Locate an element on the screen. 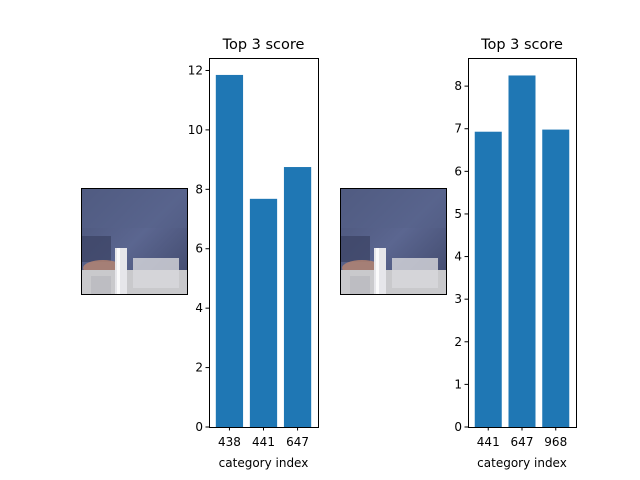 This screenshot has height=480, width=640. x-tick-label: 968 is located at coordinates (555, 442).